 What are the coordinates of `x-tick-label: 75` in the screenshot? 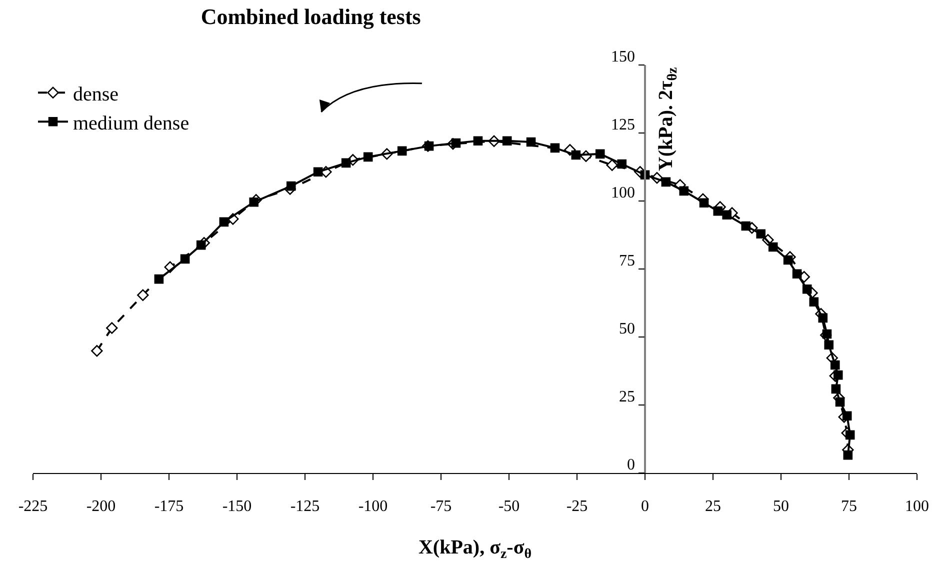 It's located at (849, 507).